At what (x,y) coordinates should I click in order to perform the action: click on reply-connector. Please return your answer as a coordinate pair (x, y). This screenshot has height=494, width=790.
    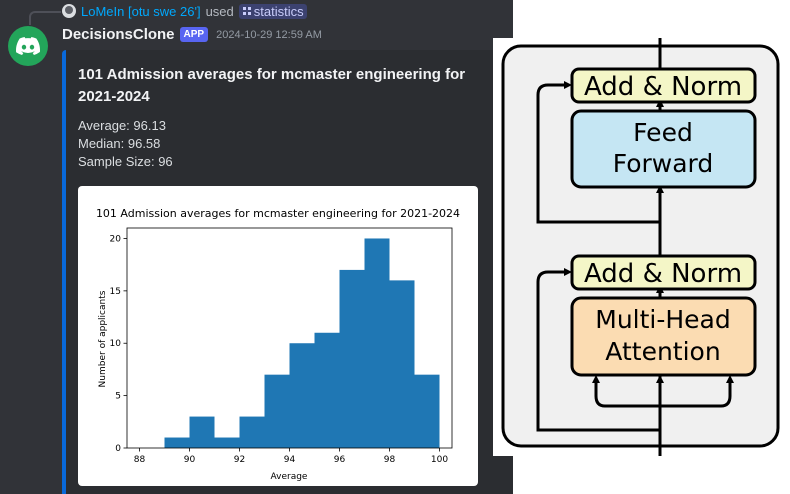
    Looking at the image, I should click on (45, 18).